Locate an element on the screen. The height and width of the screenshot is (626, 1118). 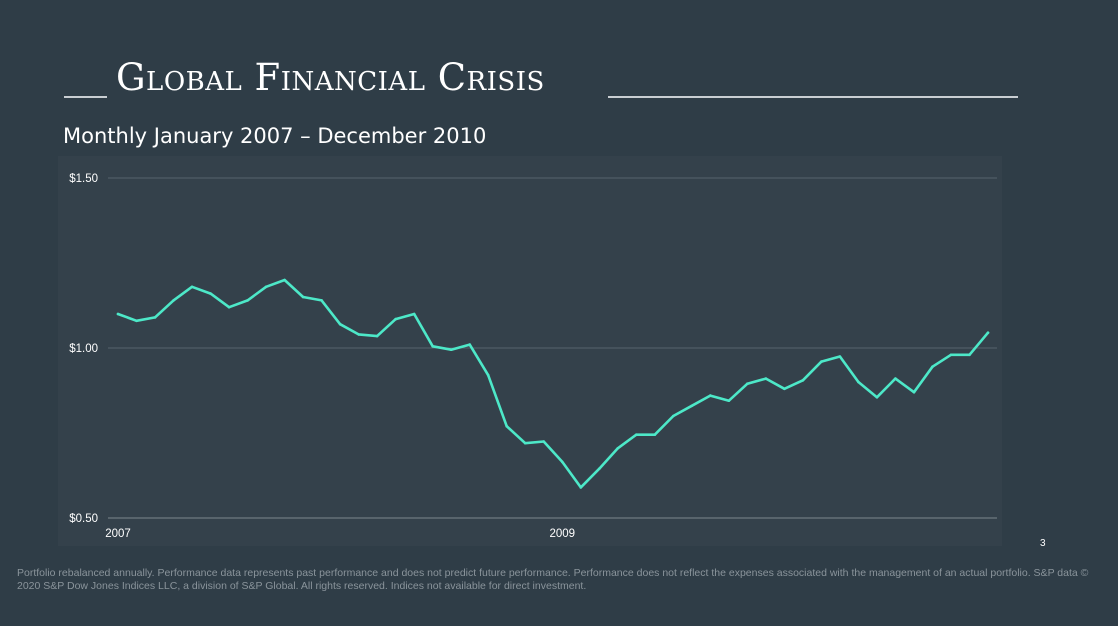
x-tick-label: 2007 is located at coordinates (118, 534).